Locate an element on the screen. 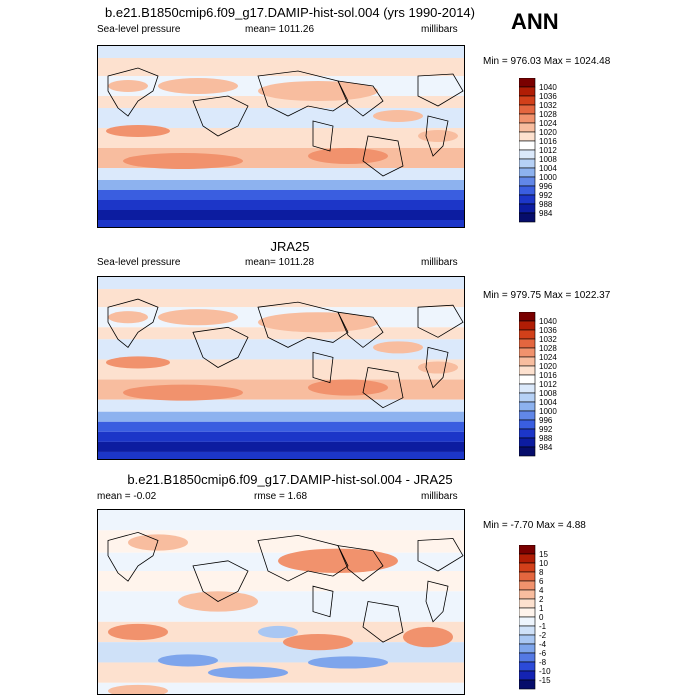 This screenshot has height=700, width=700. panel1-colorbar-tick-label: 992 is located at coordinates (546, 195).